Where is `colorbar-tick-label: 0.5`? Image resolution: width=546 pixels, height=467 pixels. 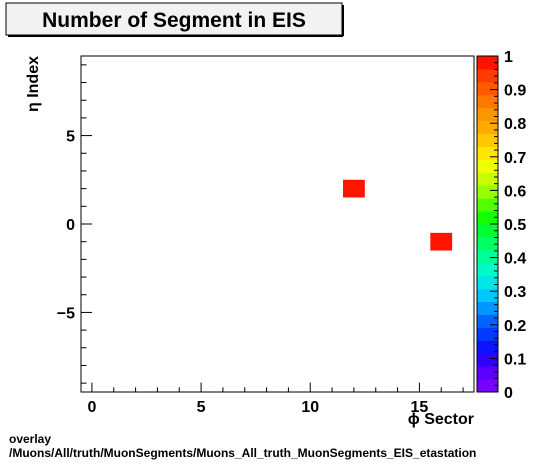
colorbar-tick-label: 0.5 is located at coordinates (515, 225).